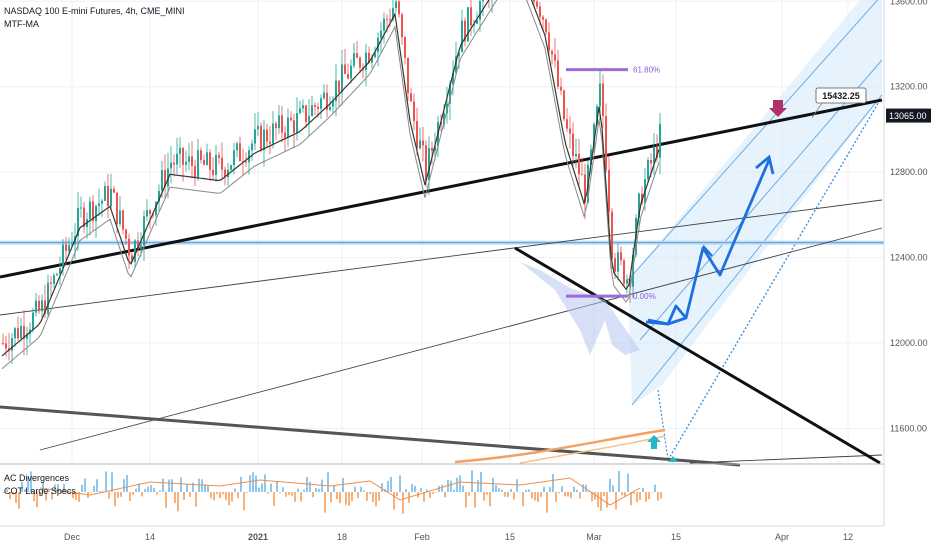 The image size is (932, 550). What do you see at coordinates (909, 343) in the screenshot?
I see `price-tick-label: 12000.00` at bounding box center [909, 343].